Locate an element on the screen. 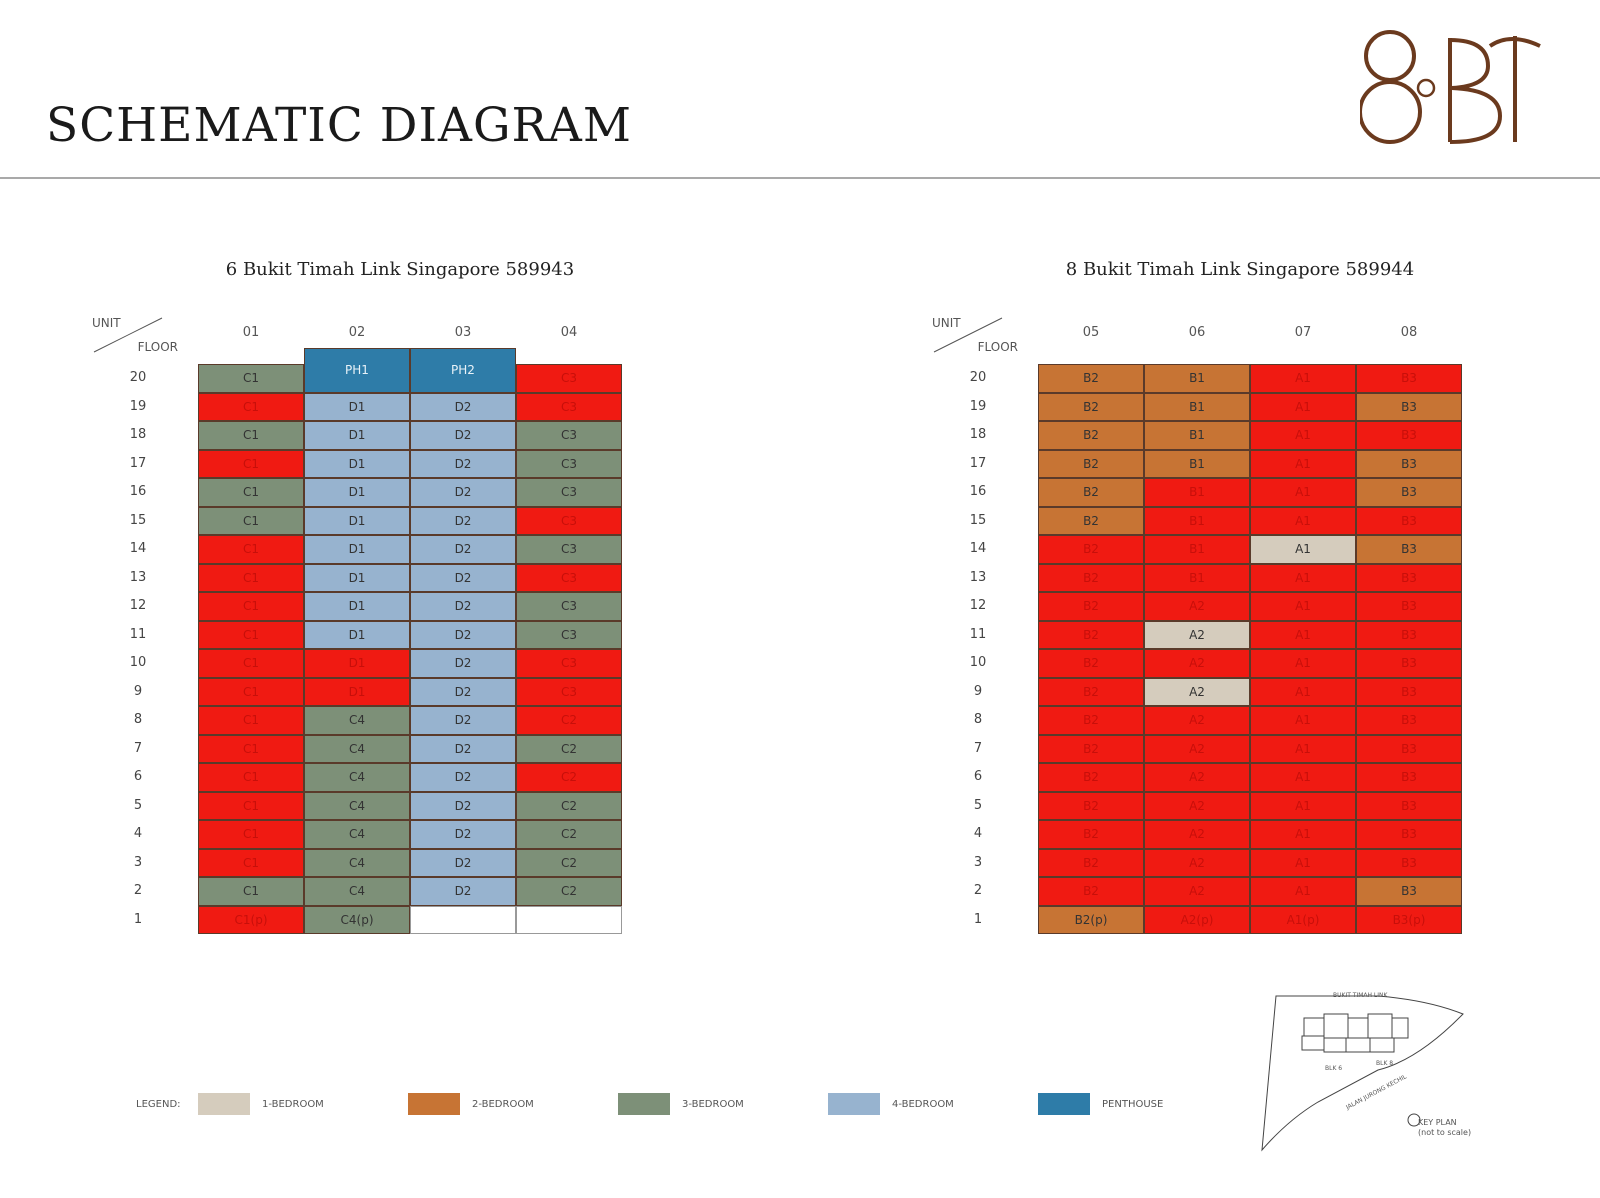  floor-number: 3 is located at coordinates (978, 862).